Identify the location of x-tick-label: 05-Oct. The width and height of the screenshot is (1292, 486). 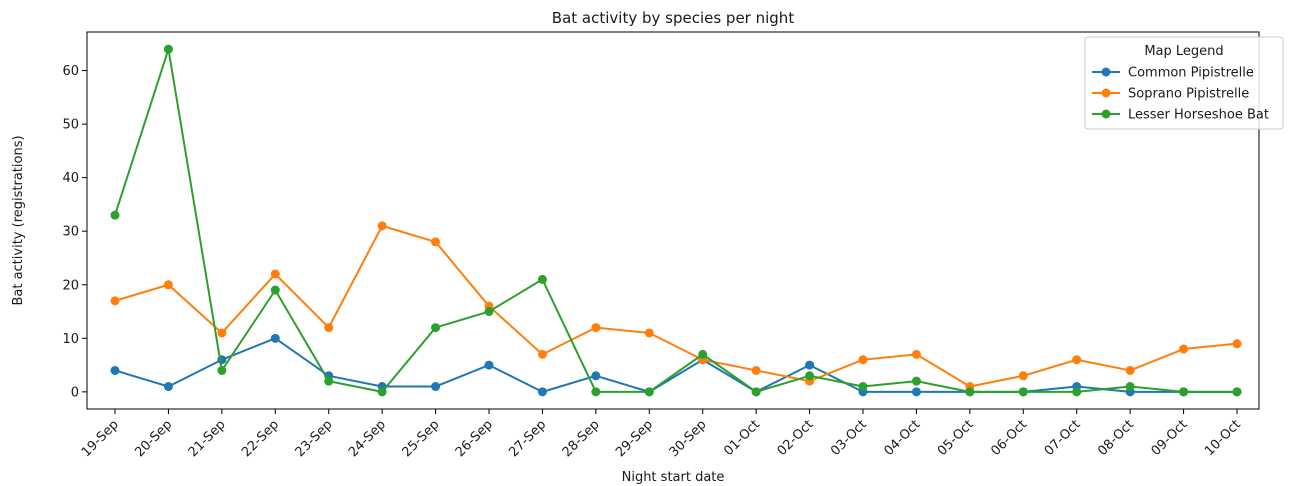
(956, 438).